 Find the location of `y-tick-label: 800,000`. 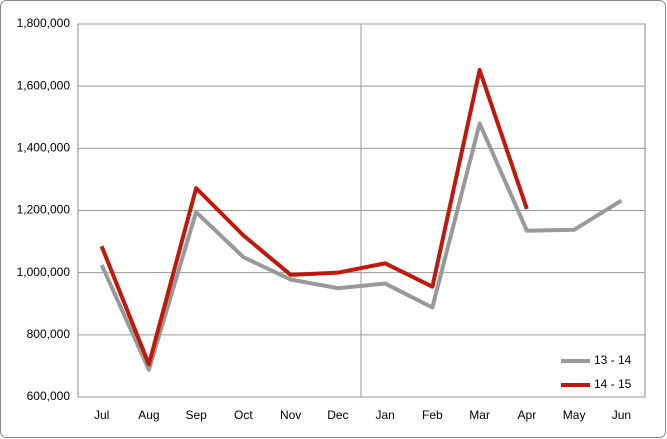

y-tick-label: 800,000 is located at coordinates (49, 334).